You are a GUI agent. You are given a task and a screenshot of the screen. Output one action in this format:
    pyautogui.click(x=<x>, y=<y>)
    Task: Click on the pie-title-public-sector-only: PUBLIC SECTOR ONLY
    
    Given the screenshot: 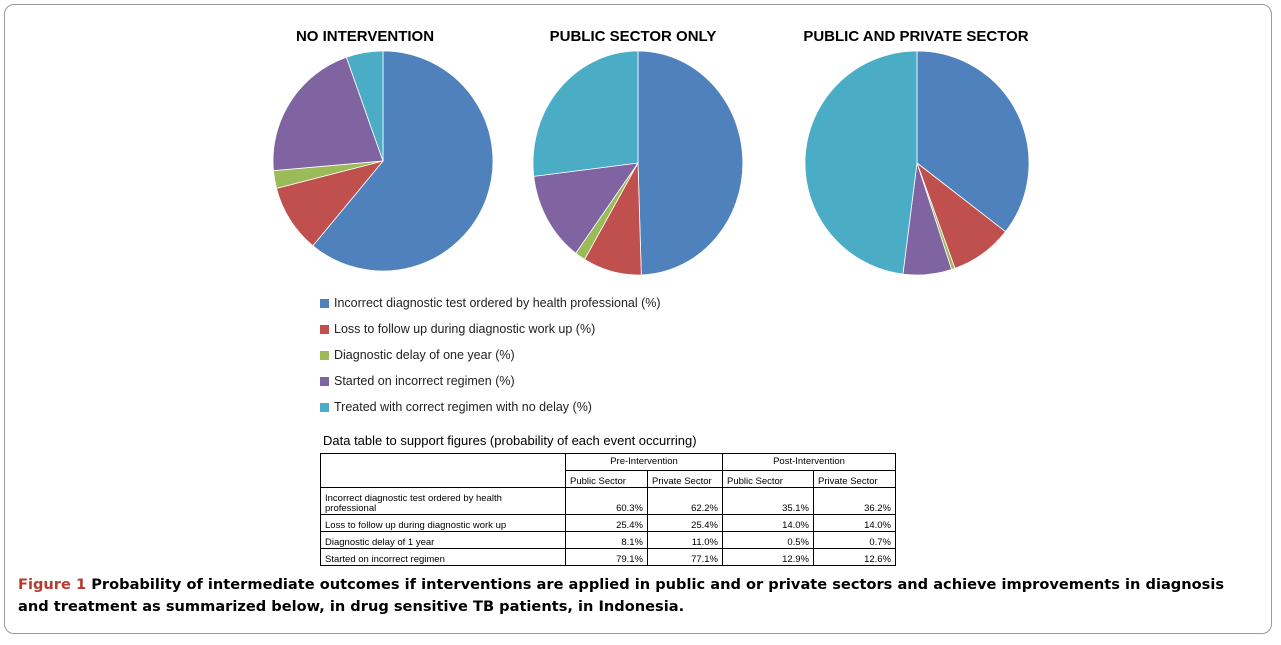 What is the action you would take?
    pyautogui.click(x=633, y=36)
    